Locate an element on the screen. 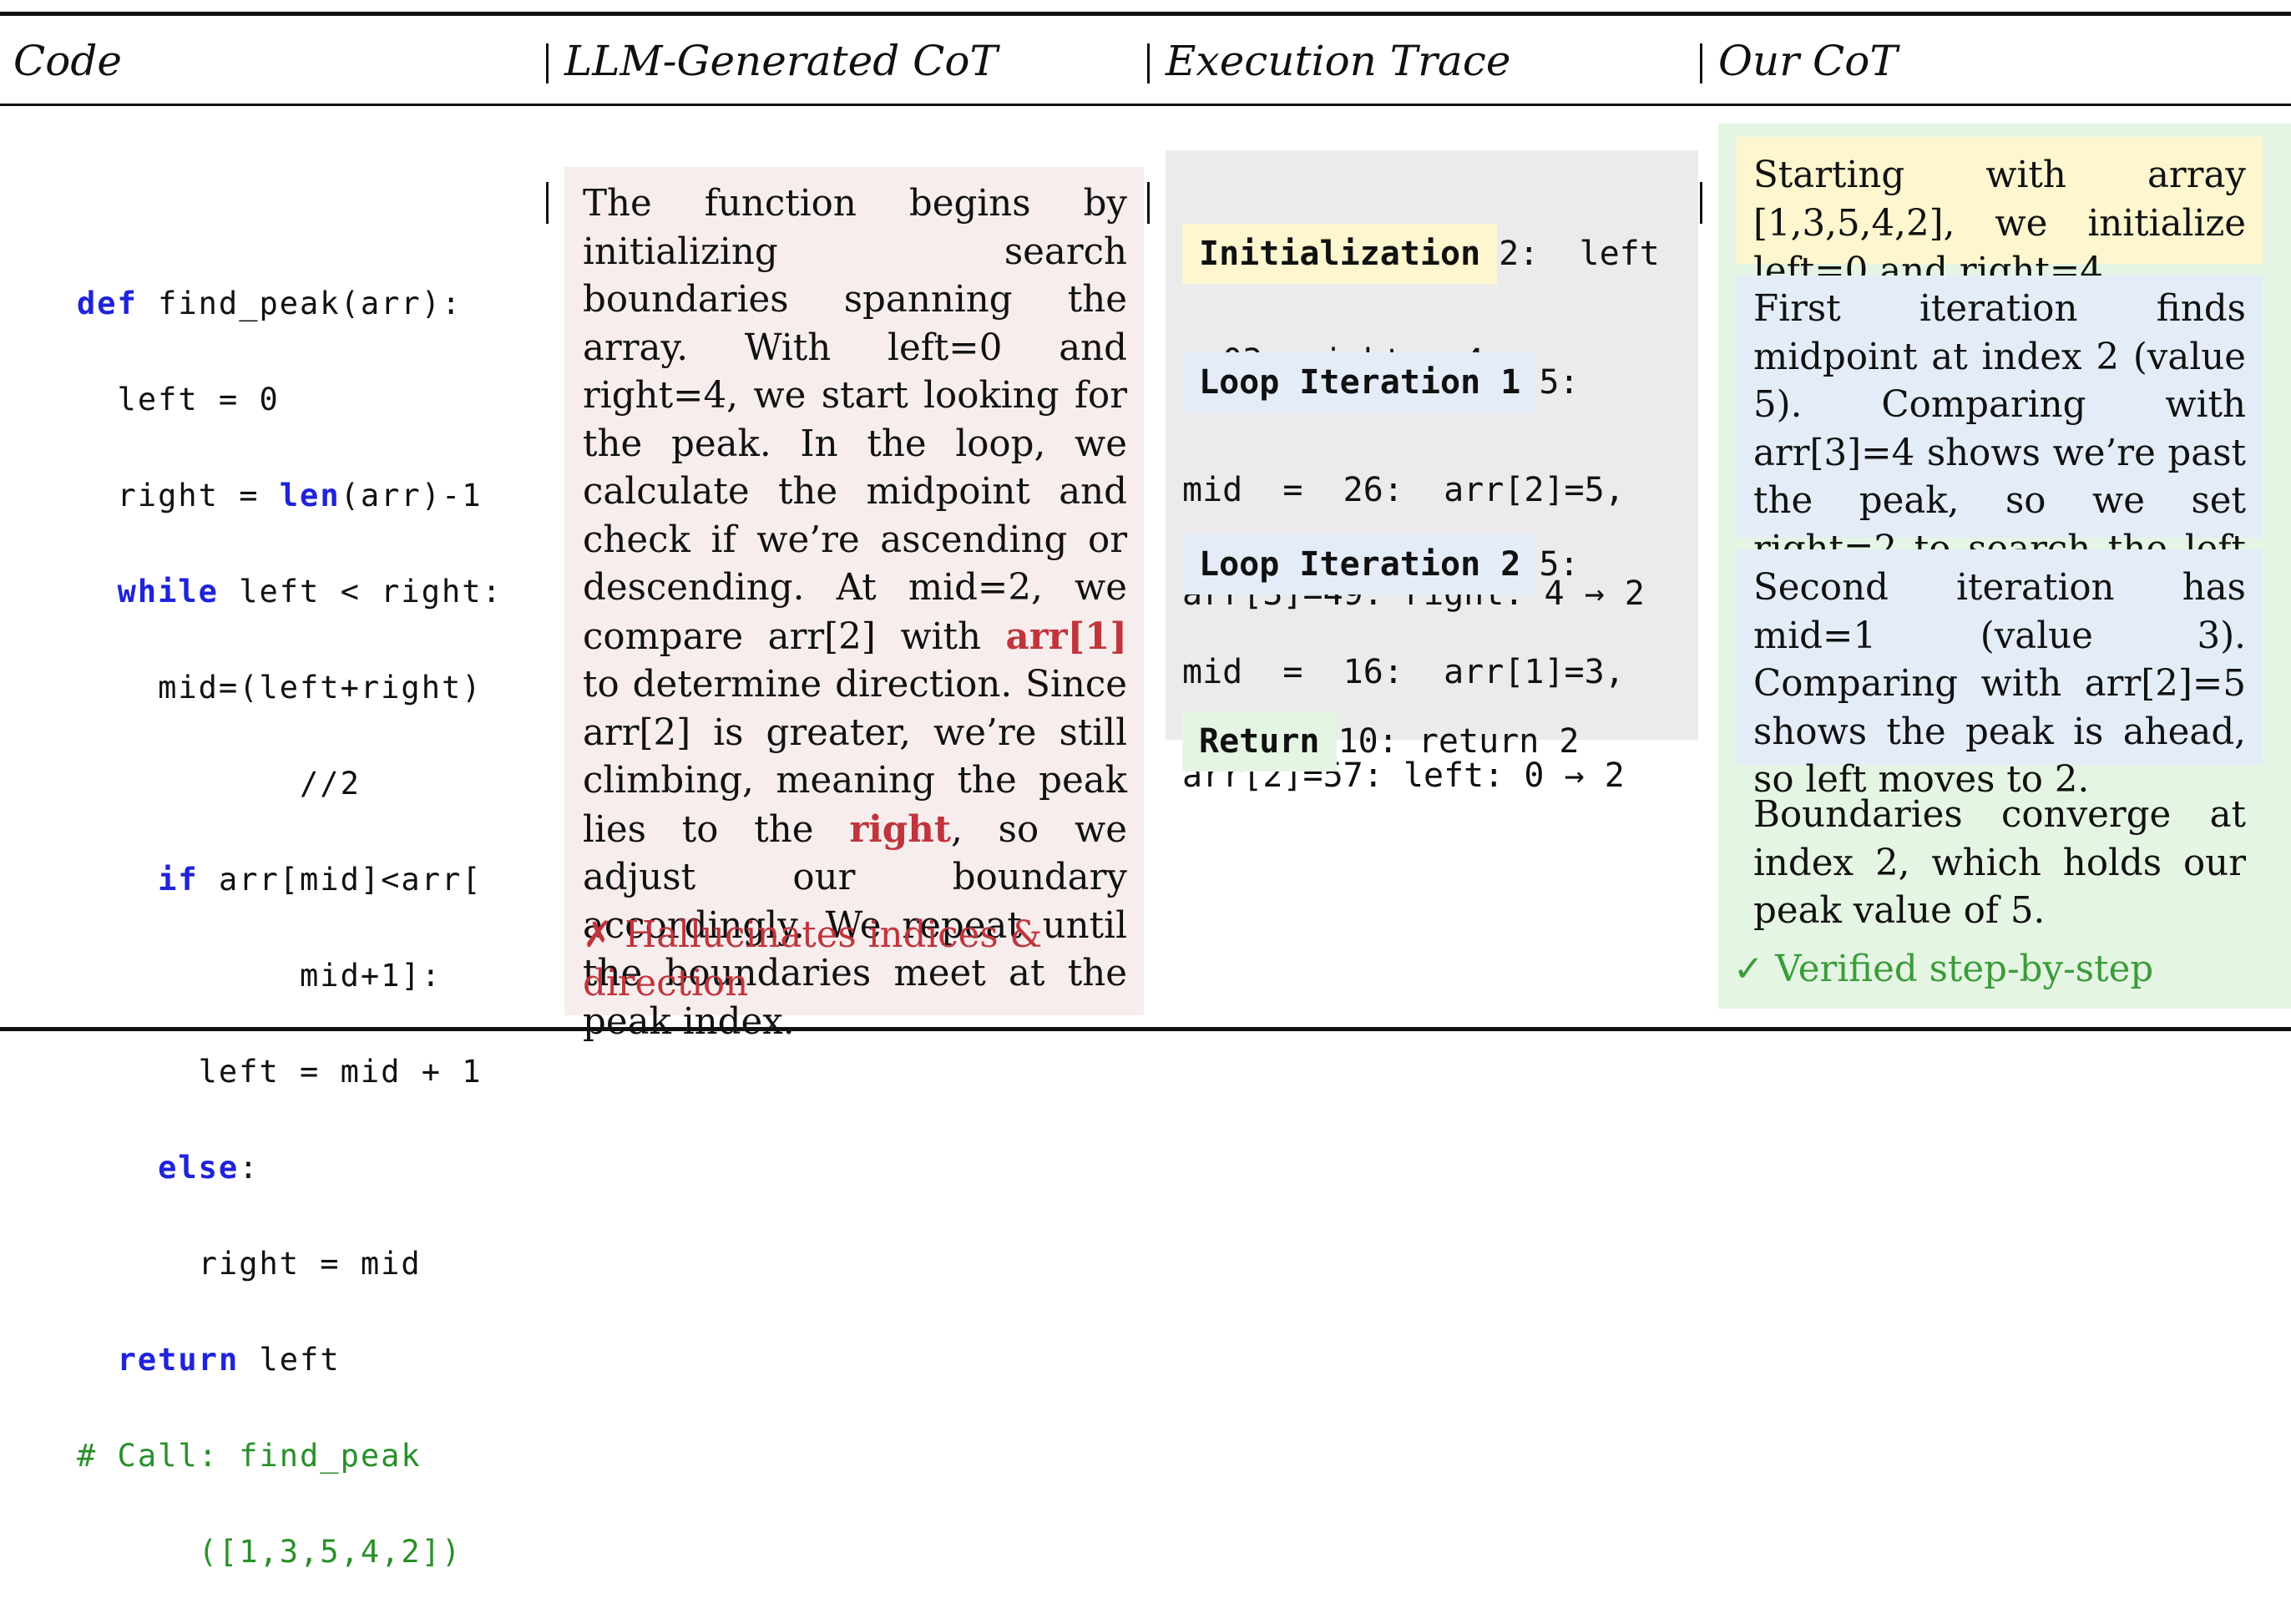  code-comment: # Call: find_peak is located at coordinates (249, 1455).